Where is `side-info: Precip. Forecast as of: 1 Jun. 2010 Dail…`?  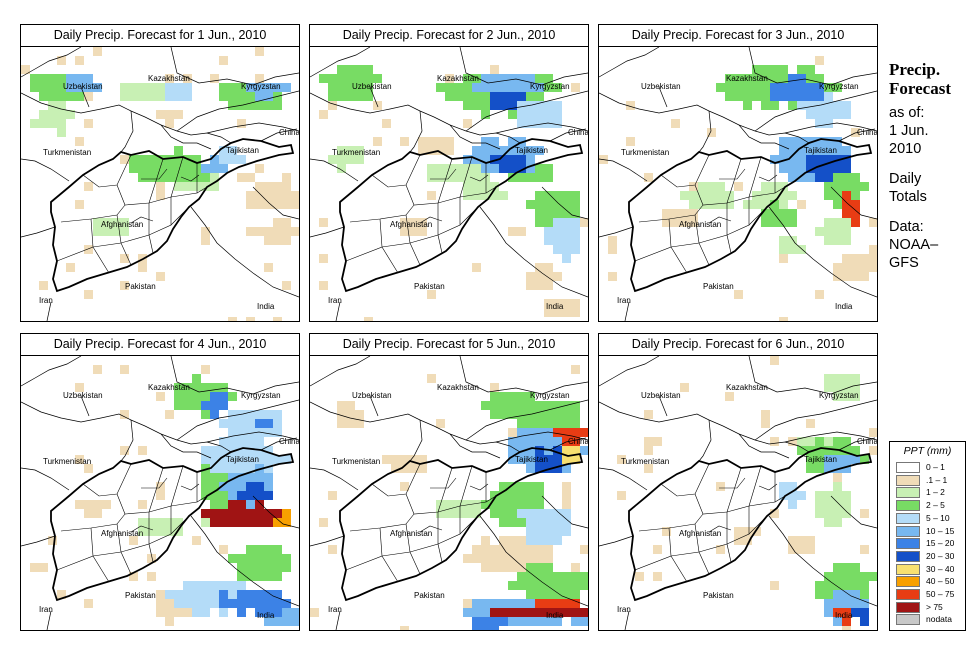 side-info: Precip. Forecast as of: 1 Jun. 2010 Dail… is located at coordinates (932, 166).